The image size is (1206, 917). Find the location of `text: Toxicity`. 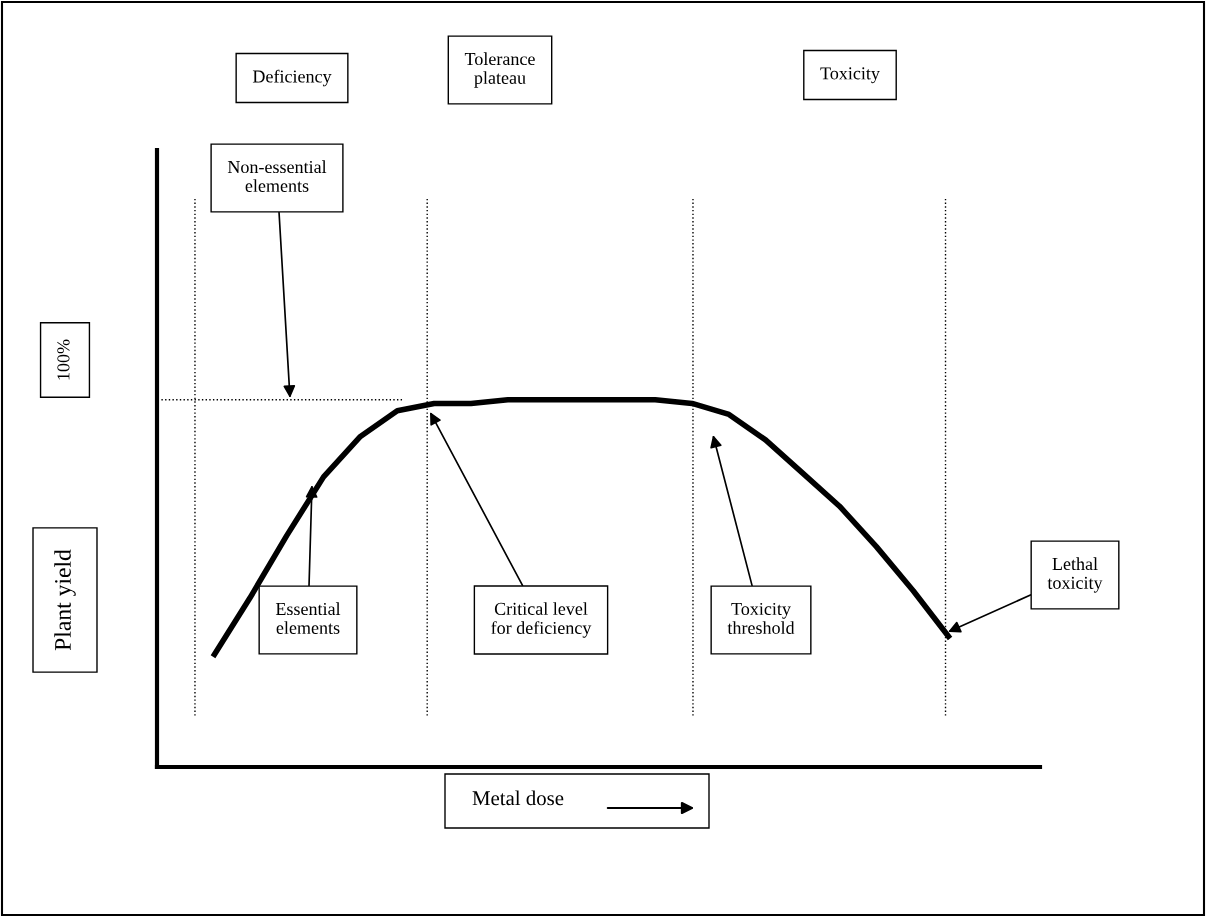

text: Toxicity is located at coordinates (850, 75).